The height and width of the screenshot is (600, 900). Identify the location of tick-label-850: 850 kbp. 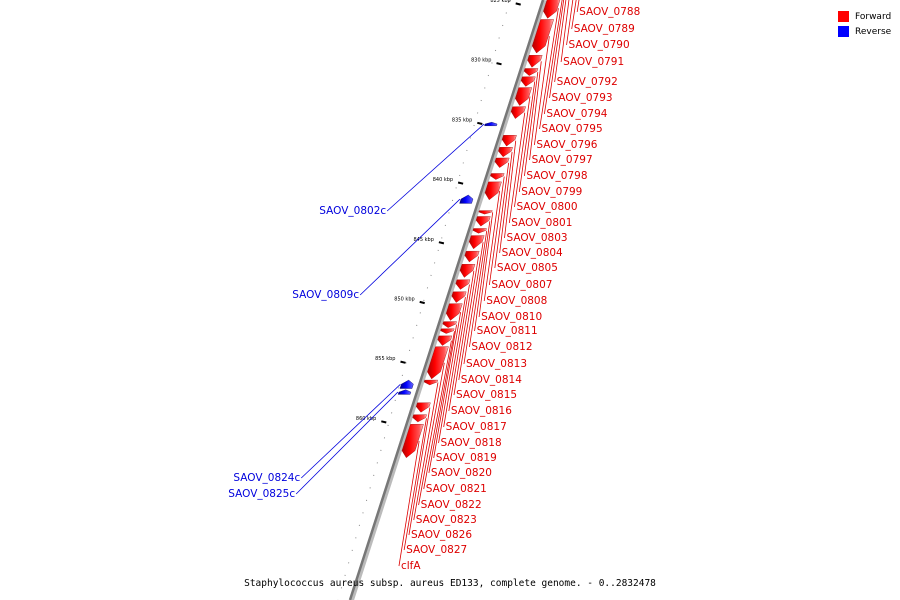
(404, 300).